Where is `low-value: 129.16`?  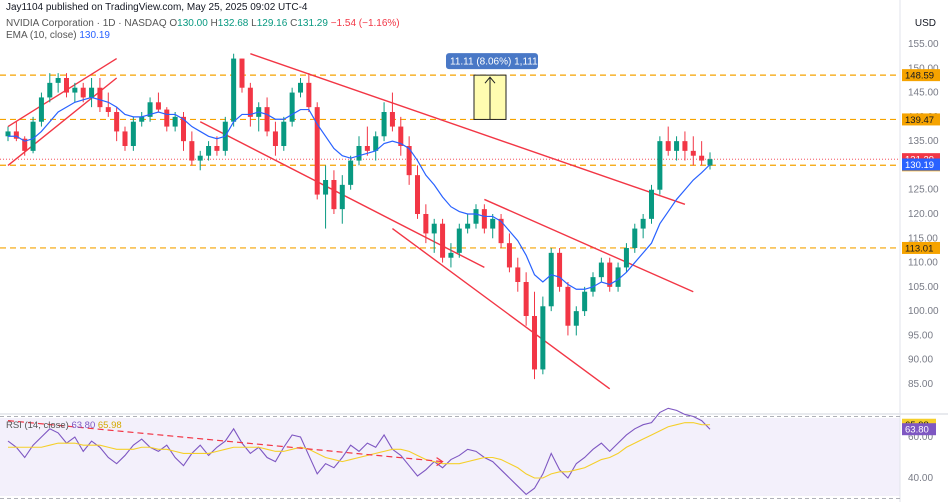
low-value: 129.16 is located at coordinates (272, 23).